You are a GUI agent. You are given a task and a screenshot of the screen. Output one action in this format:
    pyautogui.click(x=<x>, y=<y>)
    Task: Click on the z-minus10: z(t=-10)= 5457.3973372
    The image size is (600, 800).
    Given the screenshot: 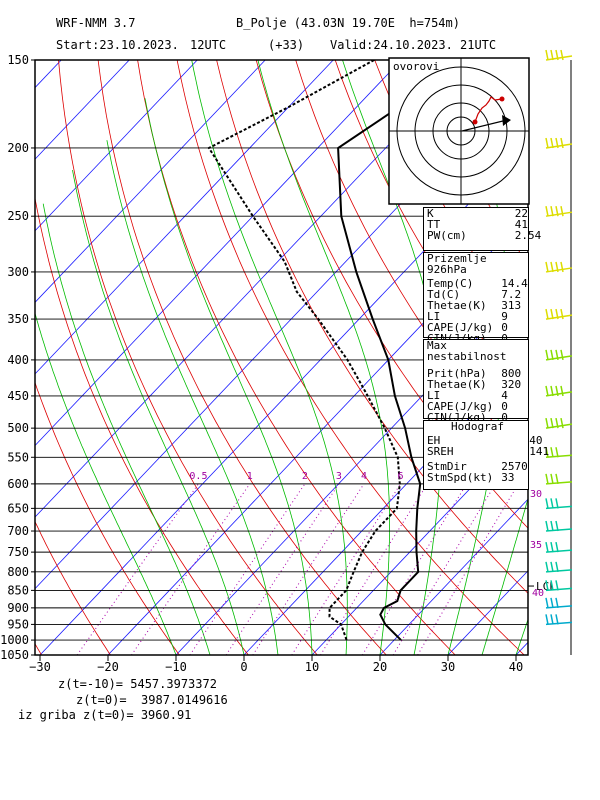 What is the action you would take?
    pyautogui.click(x=137, y=684)
    